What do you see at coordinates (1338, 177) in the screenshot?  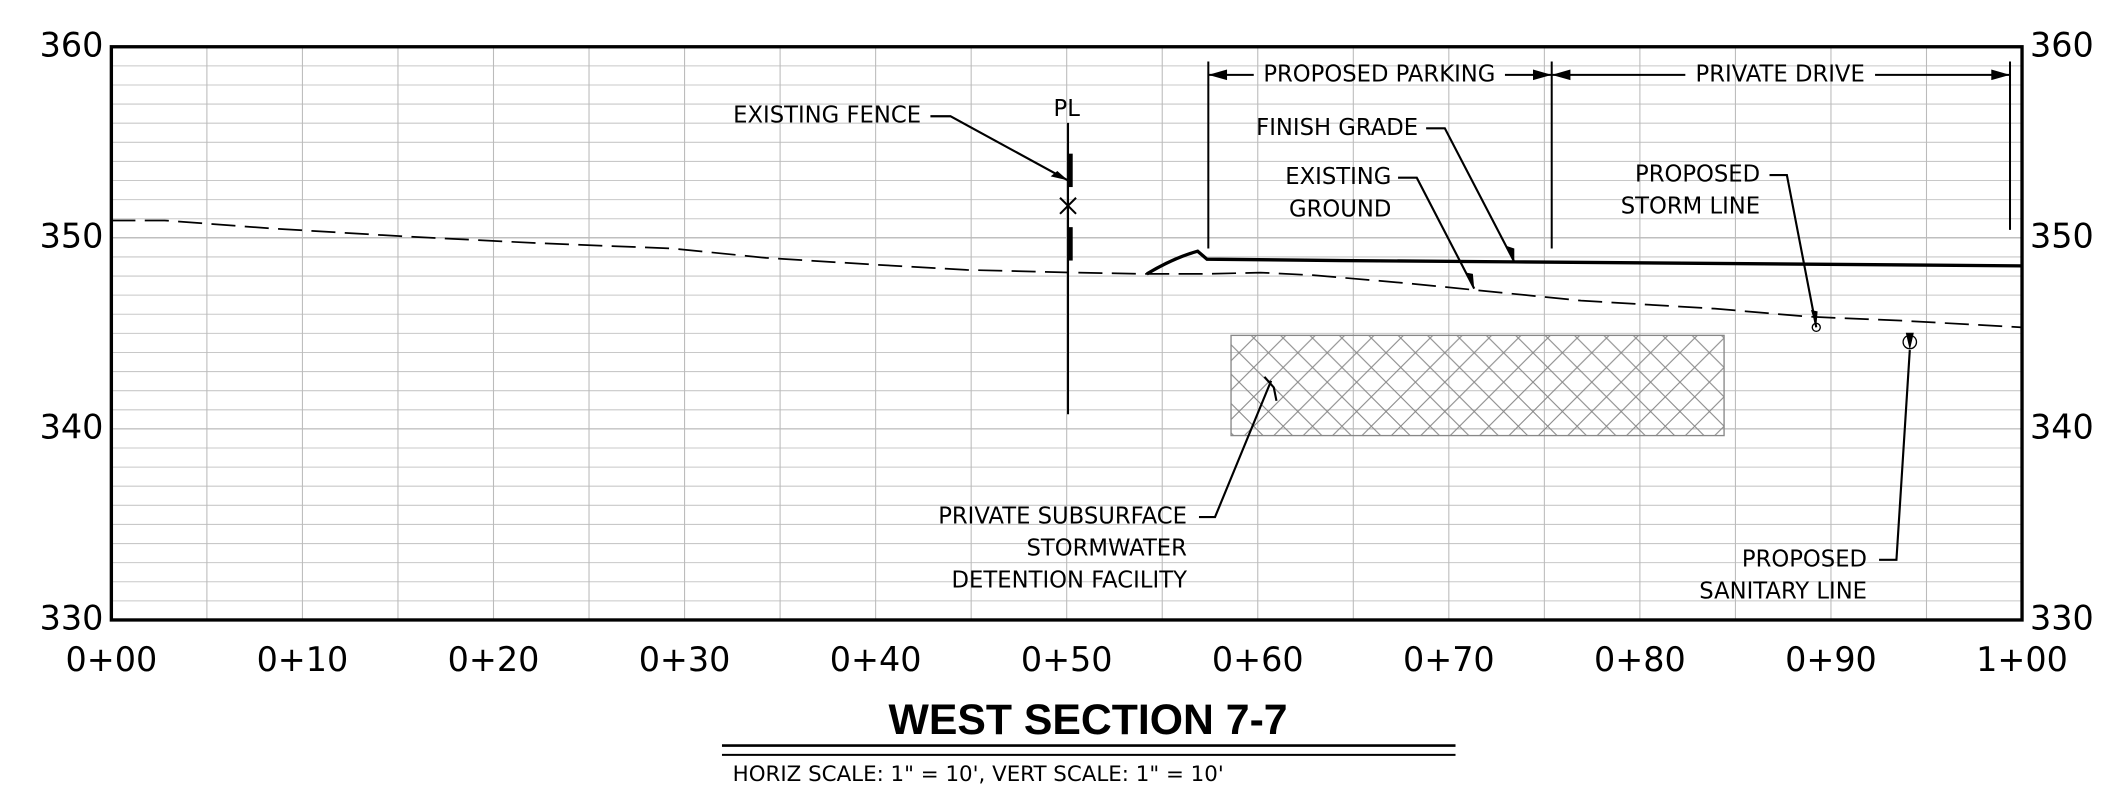 I see `ground-label: EXISTING` at bounding box center [1338, 177].